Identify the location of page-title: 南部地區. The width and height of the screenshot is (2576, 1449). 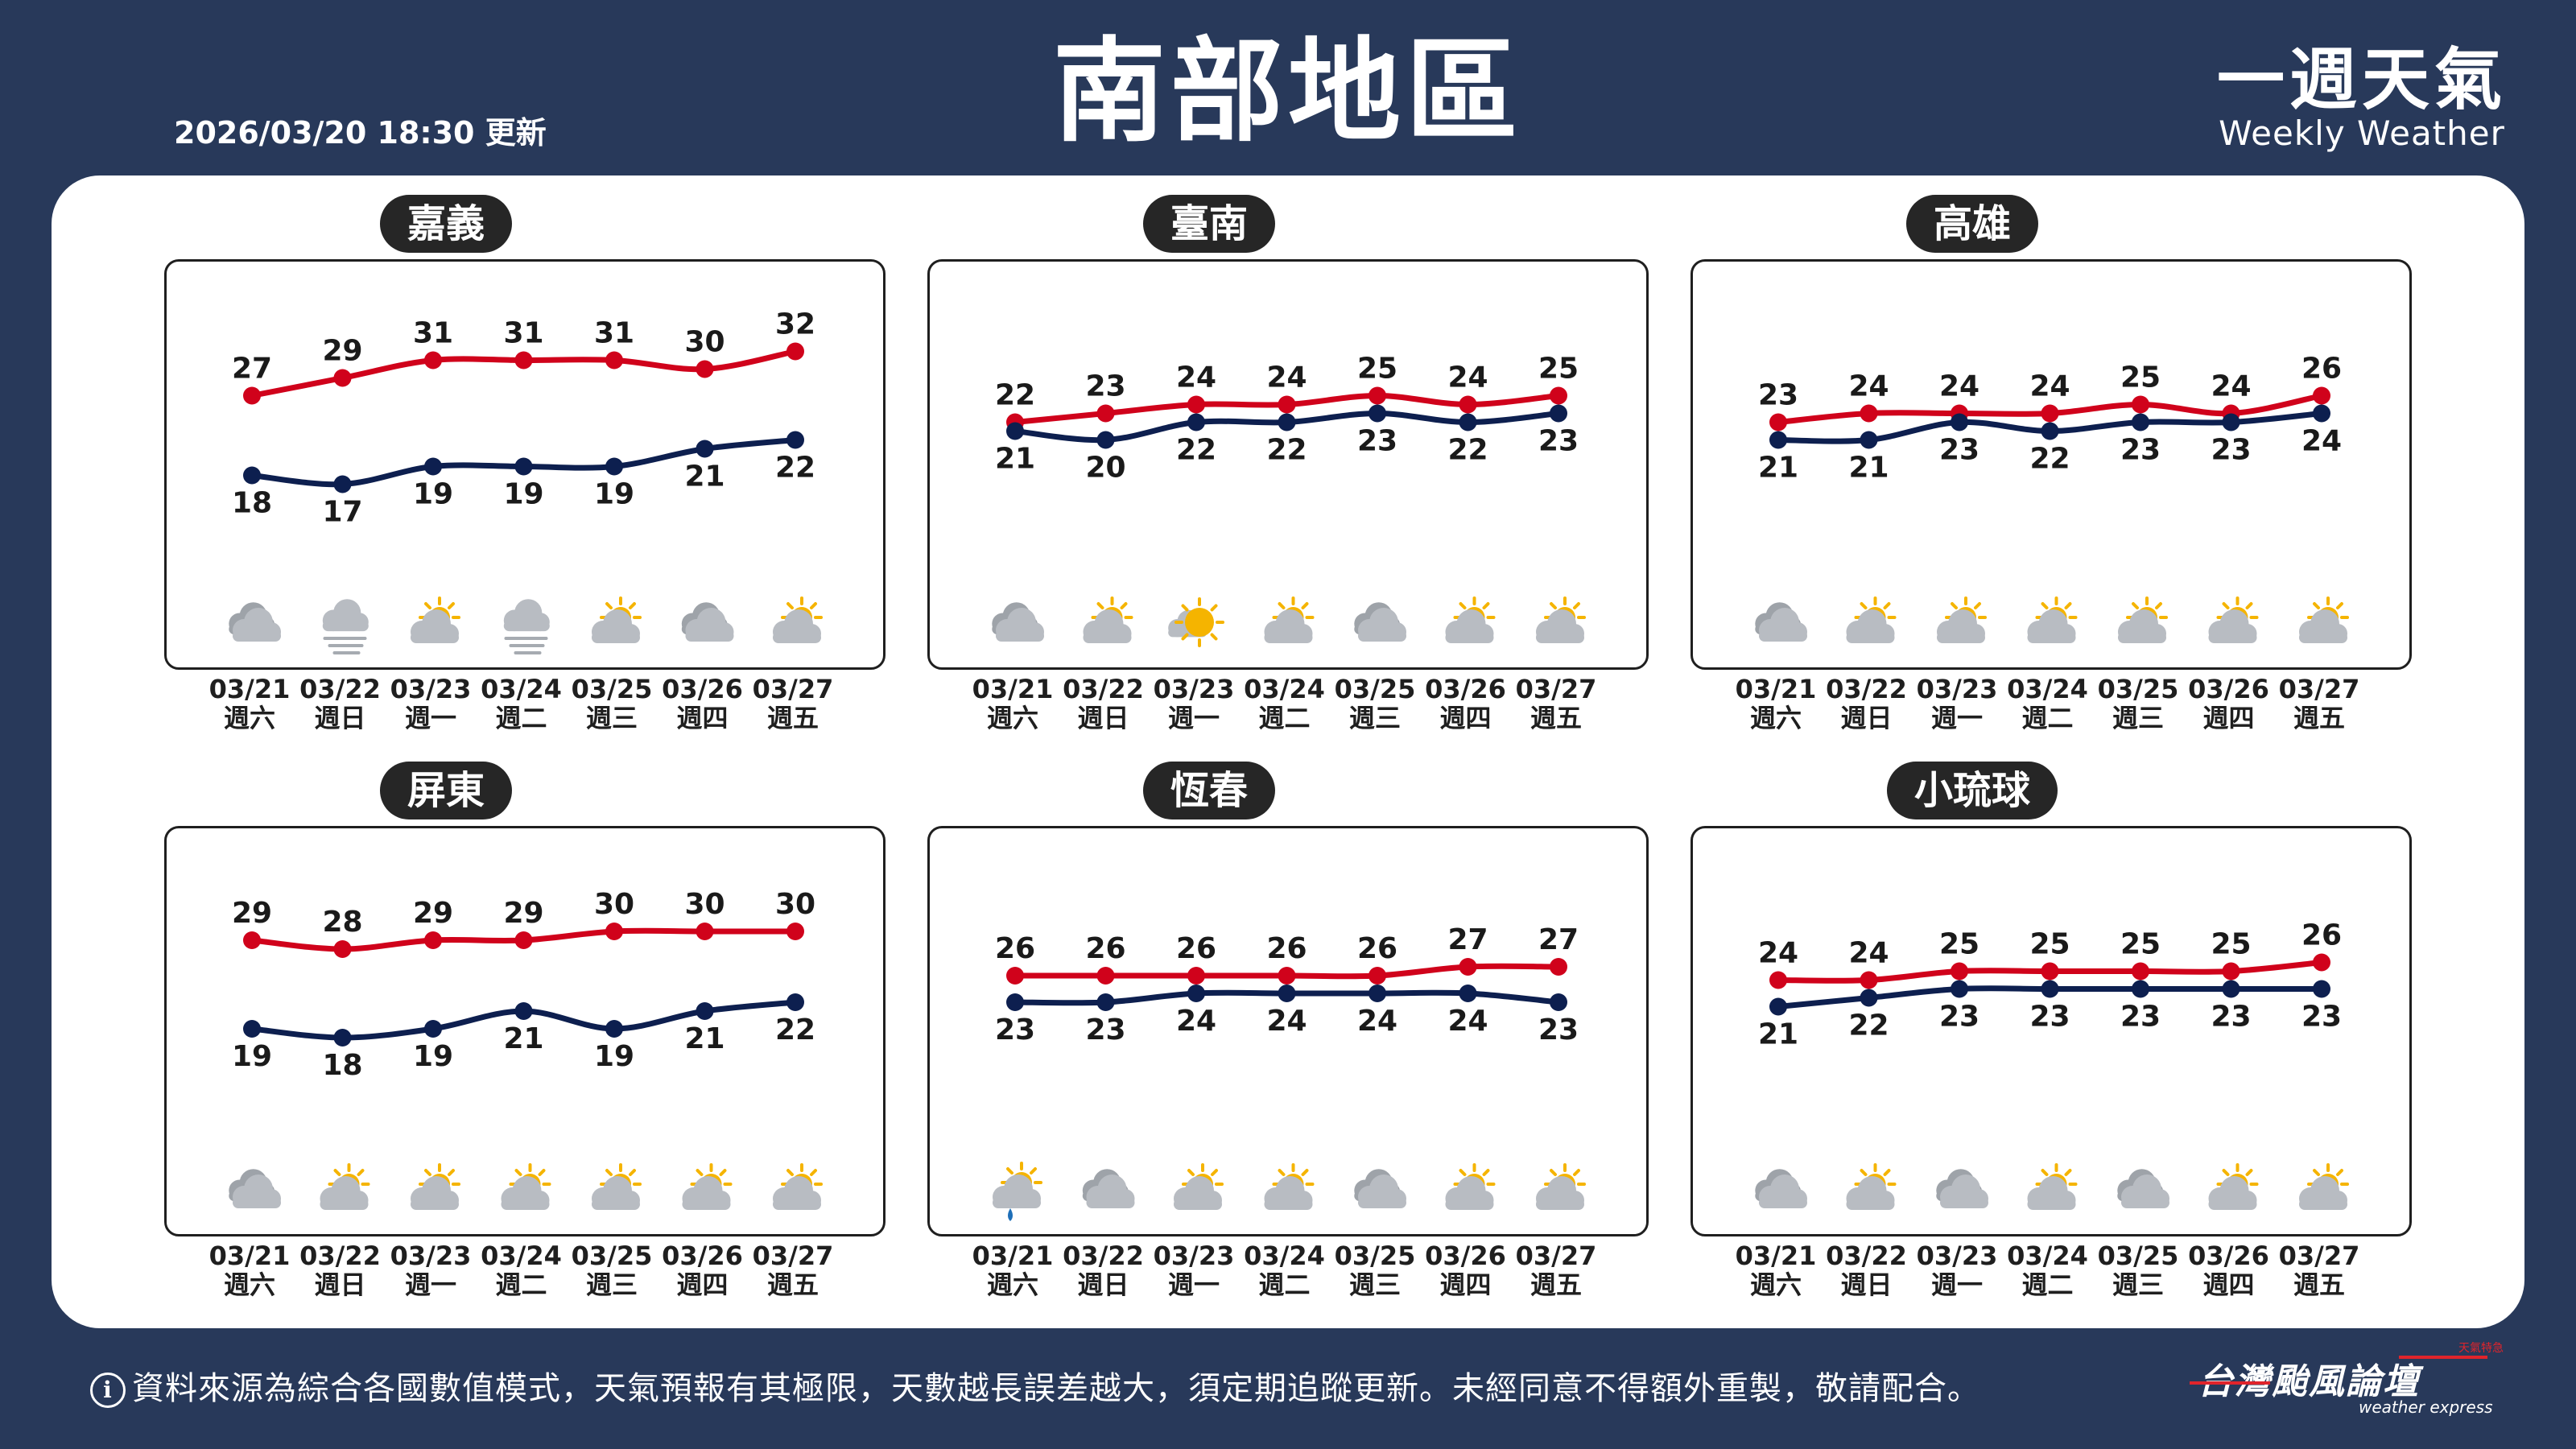
(1287, 92).